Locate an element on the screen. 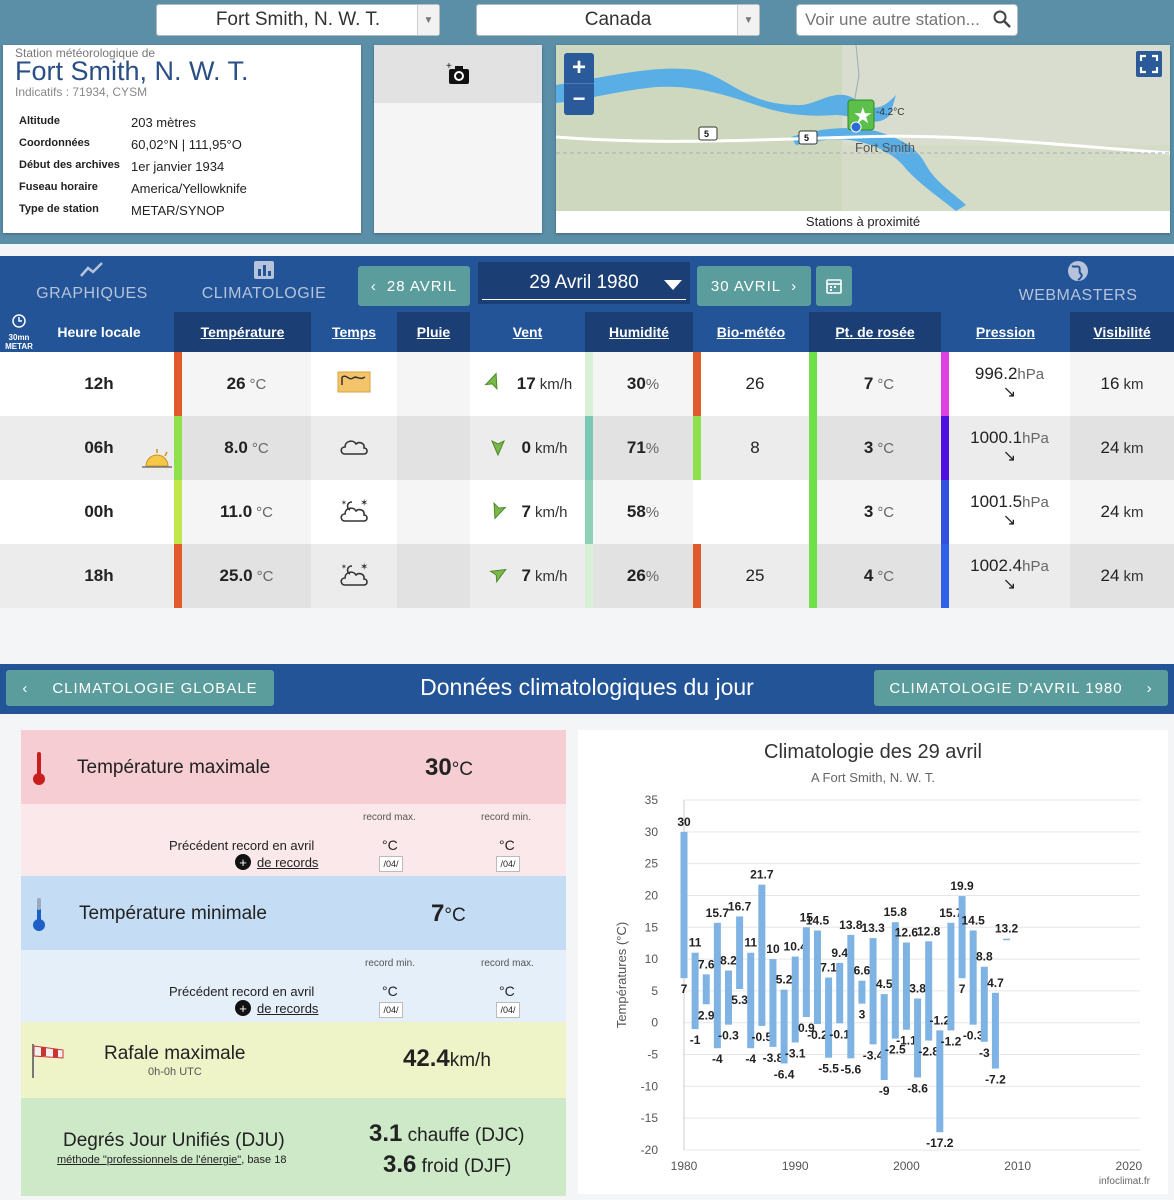  dju-method-link: méthode "professionnels de l'énergie" is located at coordinates (149, 1160).